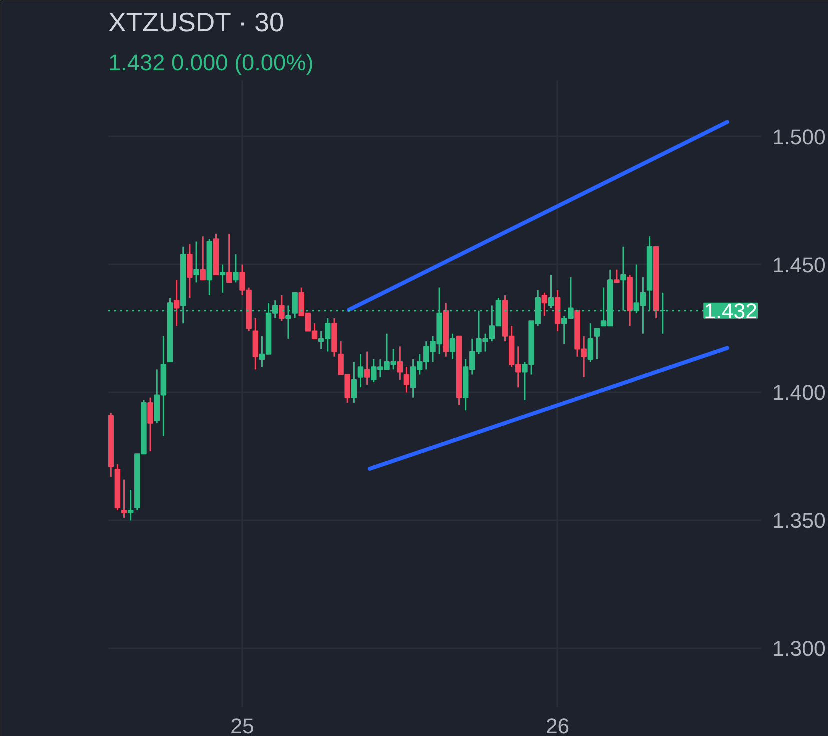  What do you see at coordinates (211, 63) in the screenshot?
I see `chart-subtitle: 1.432 0.000 (0.00%)` at bounding box center [211, 63].